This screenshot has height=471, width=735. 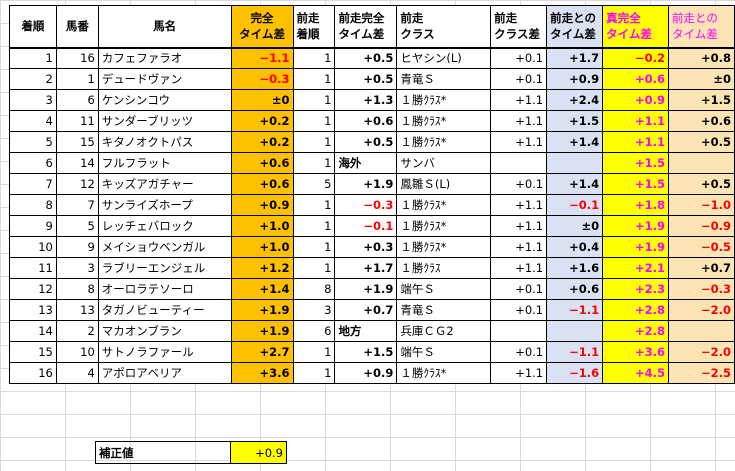 I want to click on cell-complete-diff: +0.9, so click(x=262, y=205).